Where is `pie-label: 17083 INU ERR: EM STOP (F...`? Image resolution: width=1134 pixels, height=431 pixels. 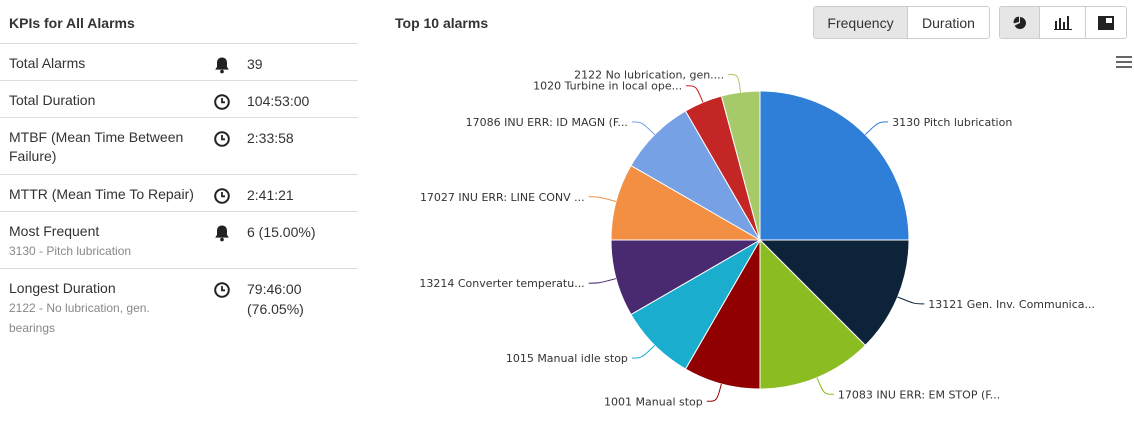
pie-label: 17083 INU ERR: EM STOP (F... is located at coordinates (919, 394).